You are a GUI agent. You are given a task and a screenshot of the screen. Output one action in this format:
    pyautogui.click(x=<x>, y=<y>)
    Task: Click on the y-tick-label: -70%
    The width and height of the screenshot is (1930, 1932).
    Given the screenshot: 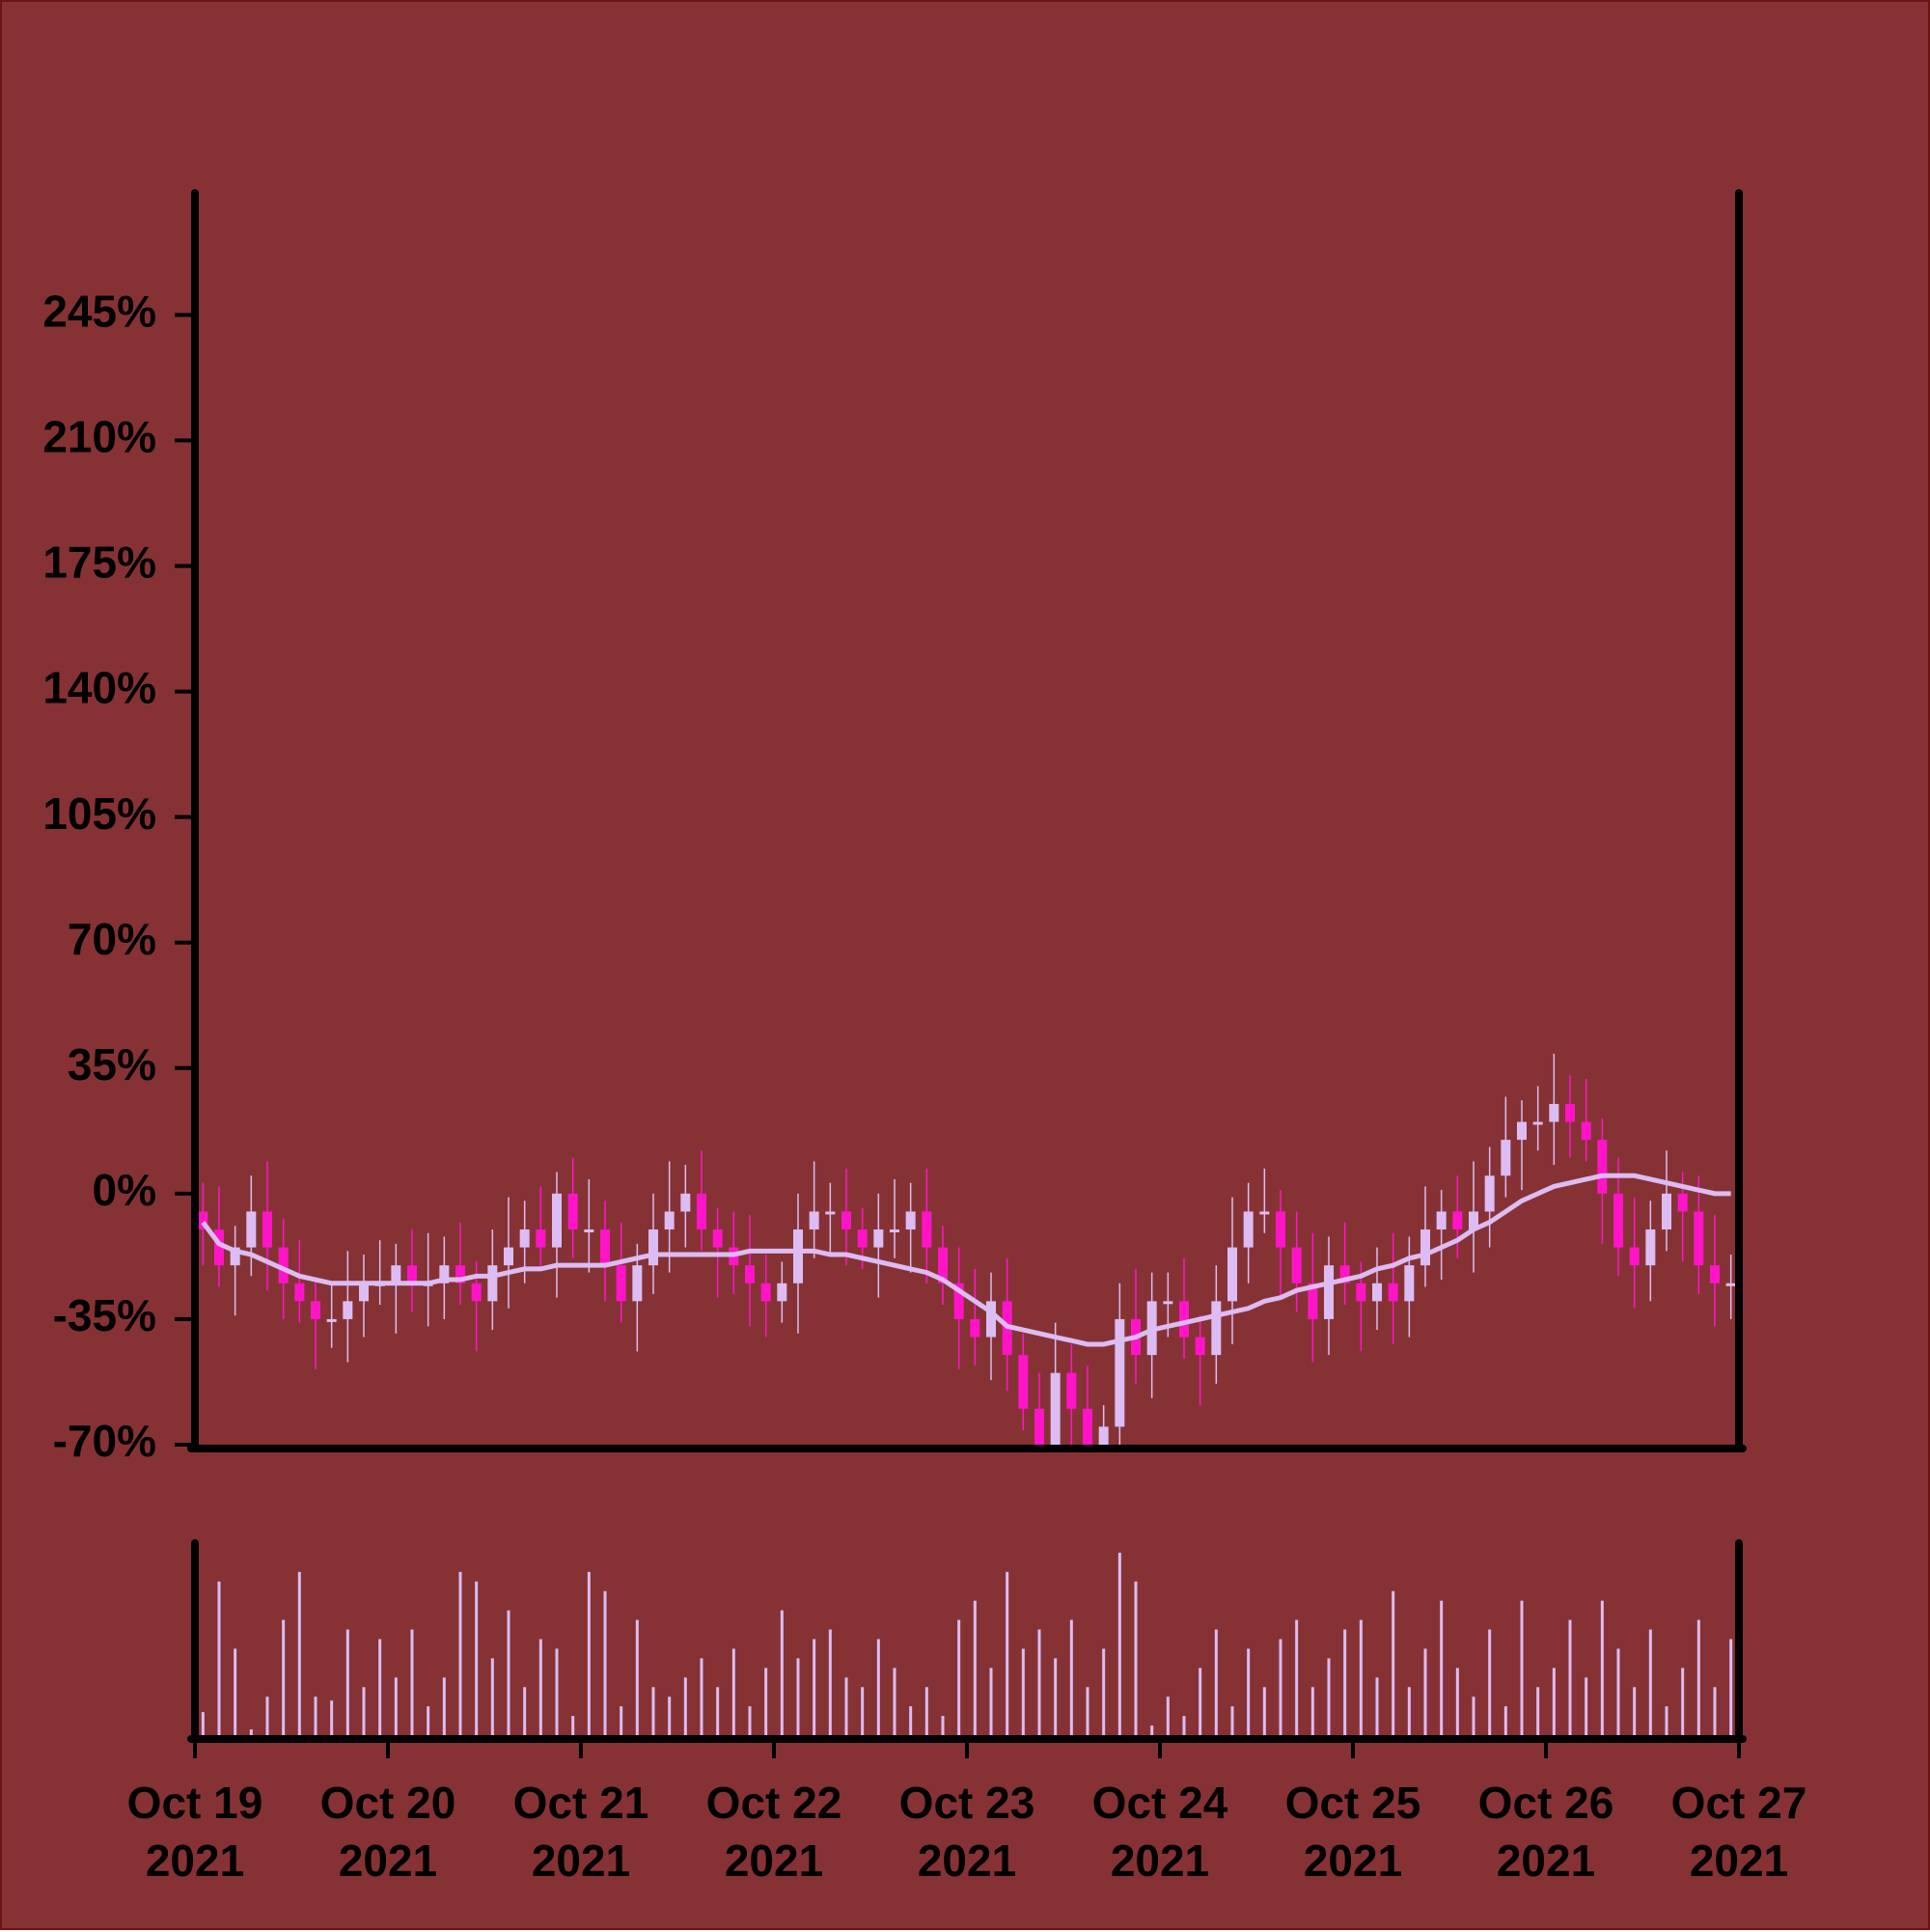 What is the action you would take?
    pyautogui.click(x=104, y=1441)
    